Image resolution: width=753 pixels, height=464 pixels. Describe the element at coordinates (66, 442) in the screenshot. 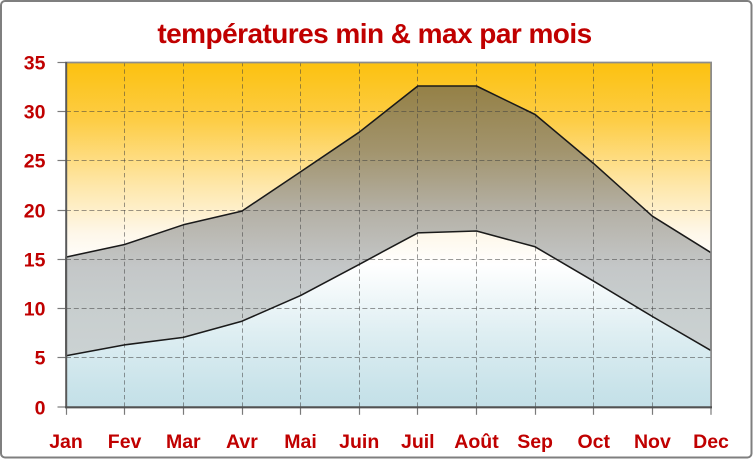

I see `svg-text: Jan` at that location.